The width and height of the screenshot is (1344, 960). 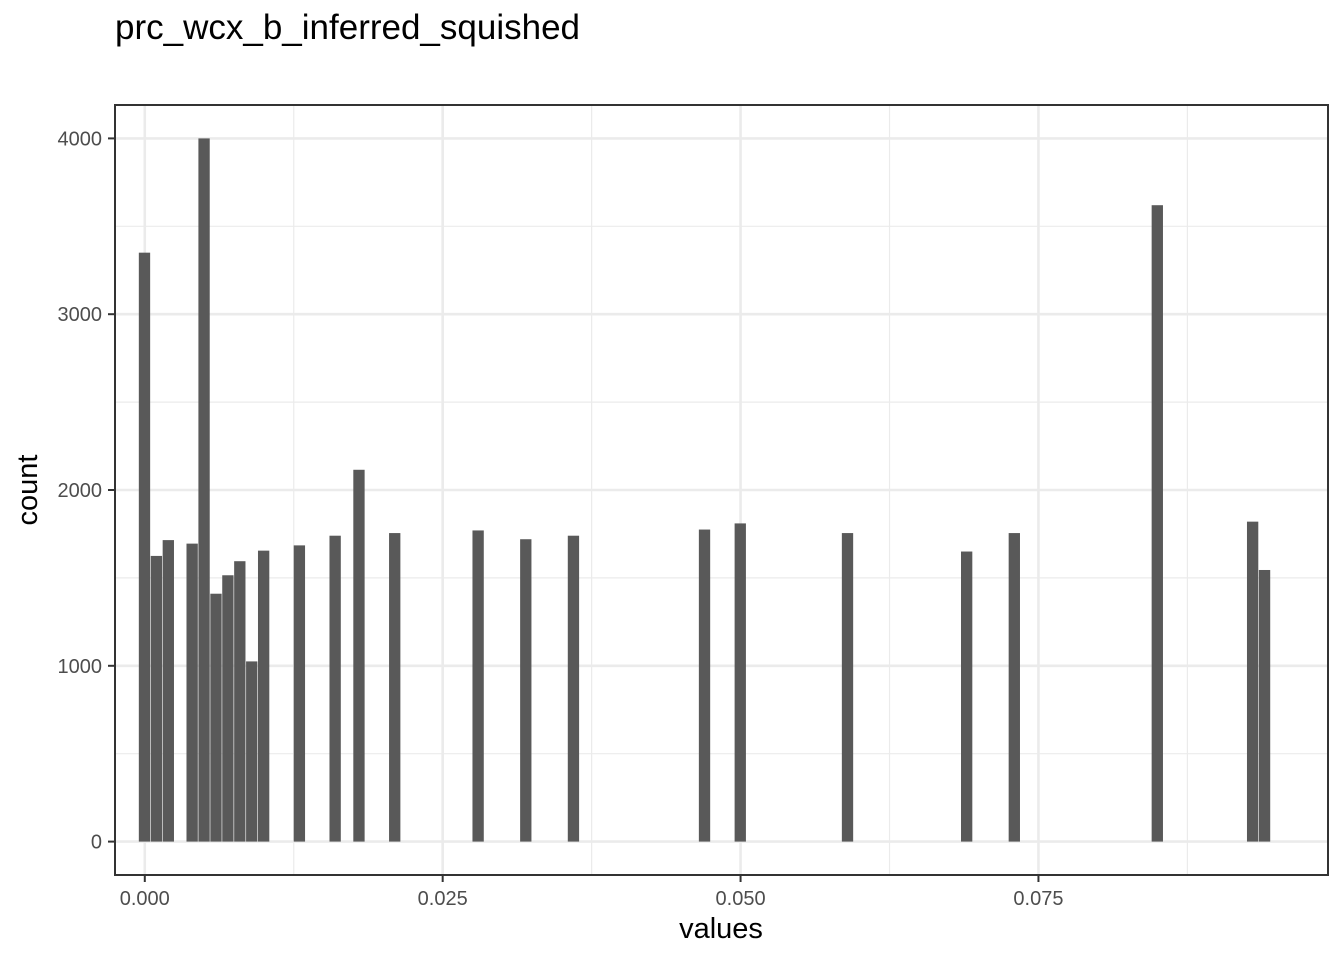 What do you see at coordinates (145, 899) in the screenshot?
I see `x-tick-label: 0.000` at bounding box center [145, 899].